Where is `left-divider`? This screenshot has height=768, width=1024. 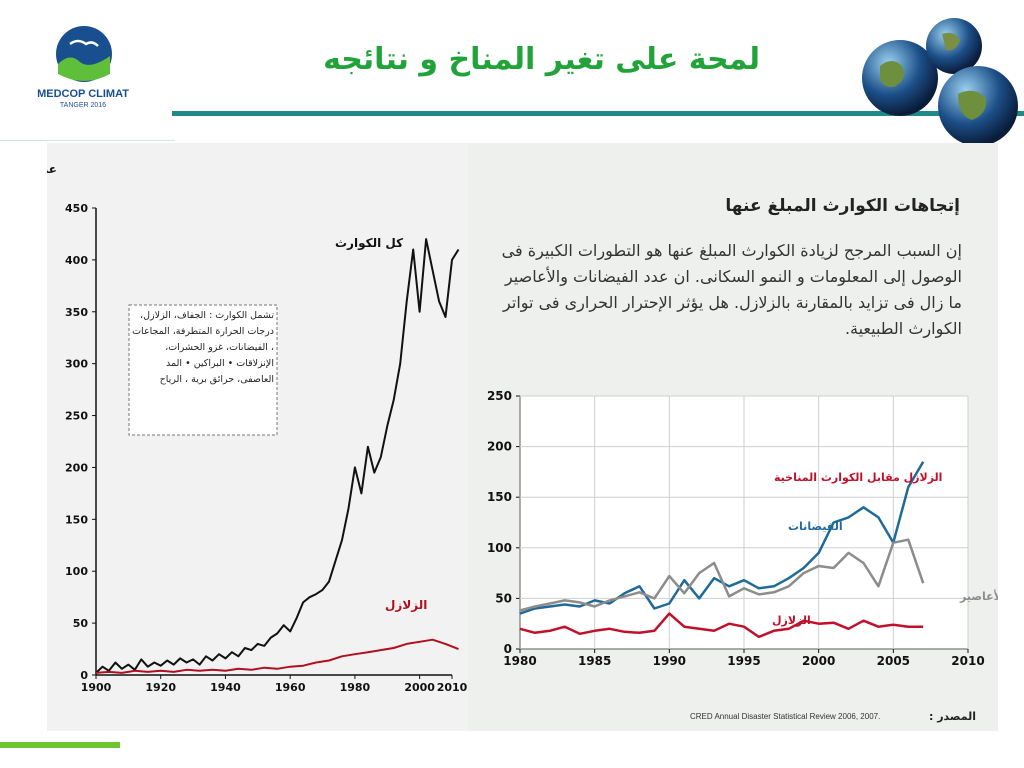 left-divider is located at coordinates (87, 140).